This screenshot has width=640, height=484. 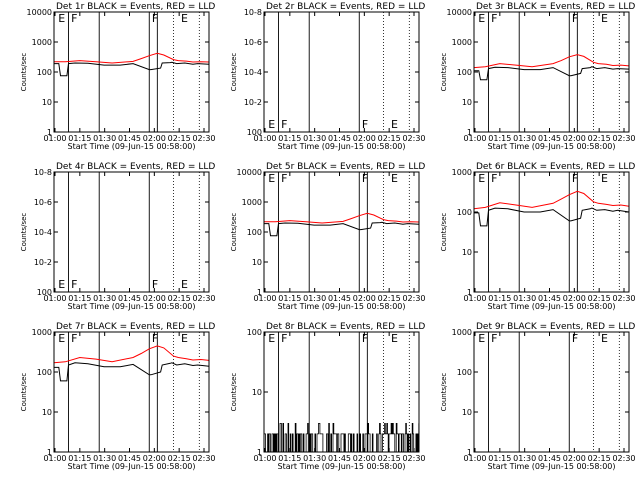 I want to click on panel-9-xtick-label: 02:30, so click(x=623, y=458).